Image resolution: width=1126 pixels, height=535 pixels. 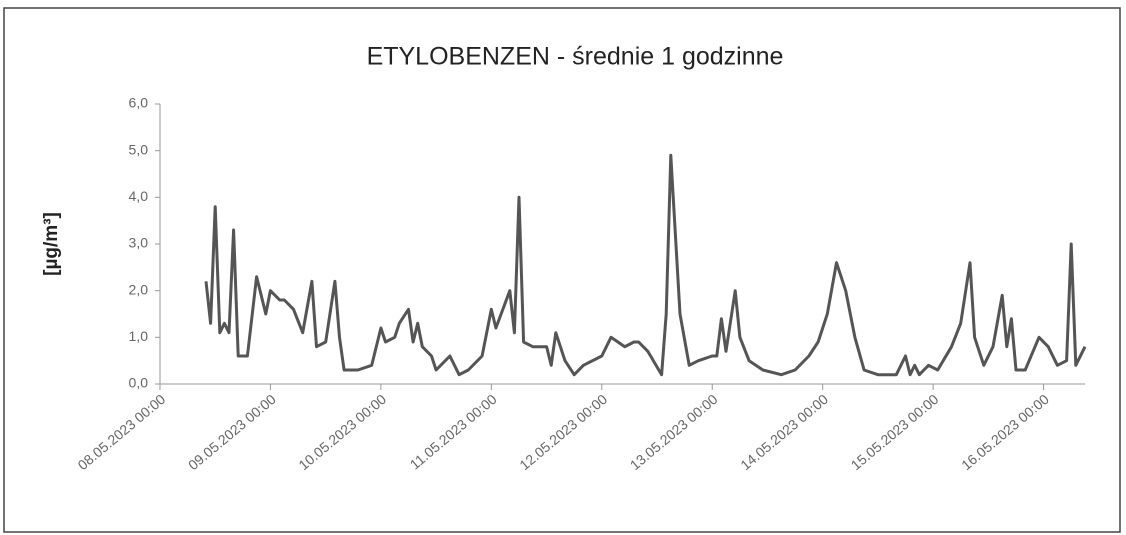 What do you see at coordinates (139, 196) in the screenshot?
I see `y-tick-label: 4,0` at bounding box center [139, 196].